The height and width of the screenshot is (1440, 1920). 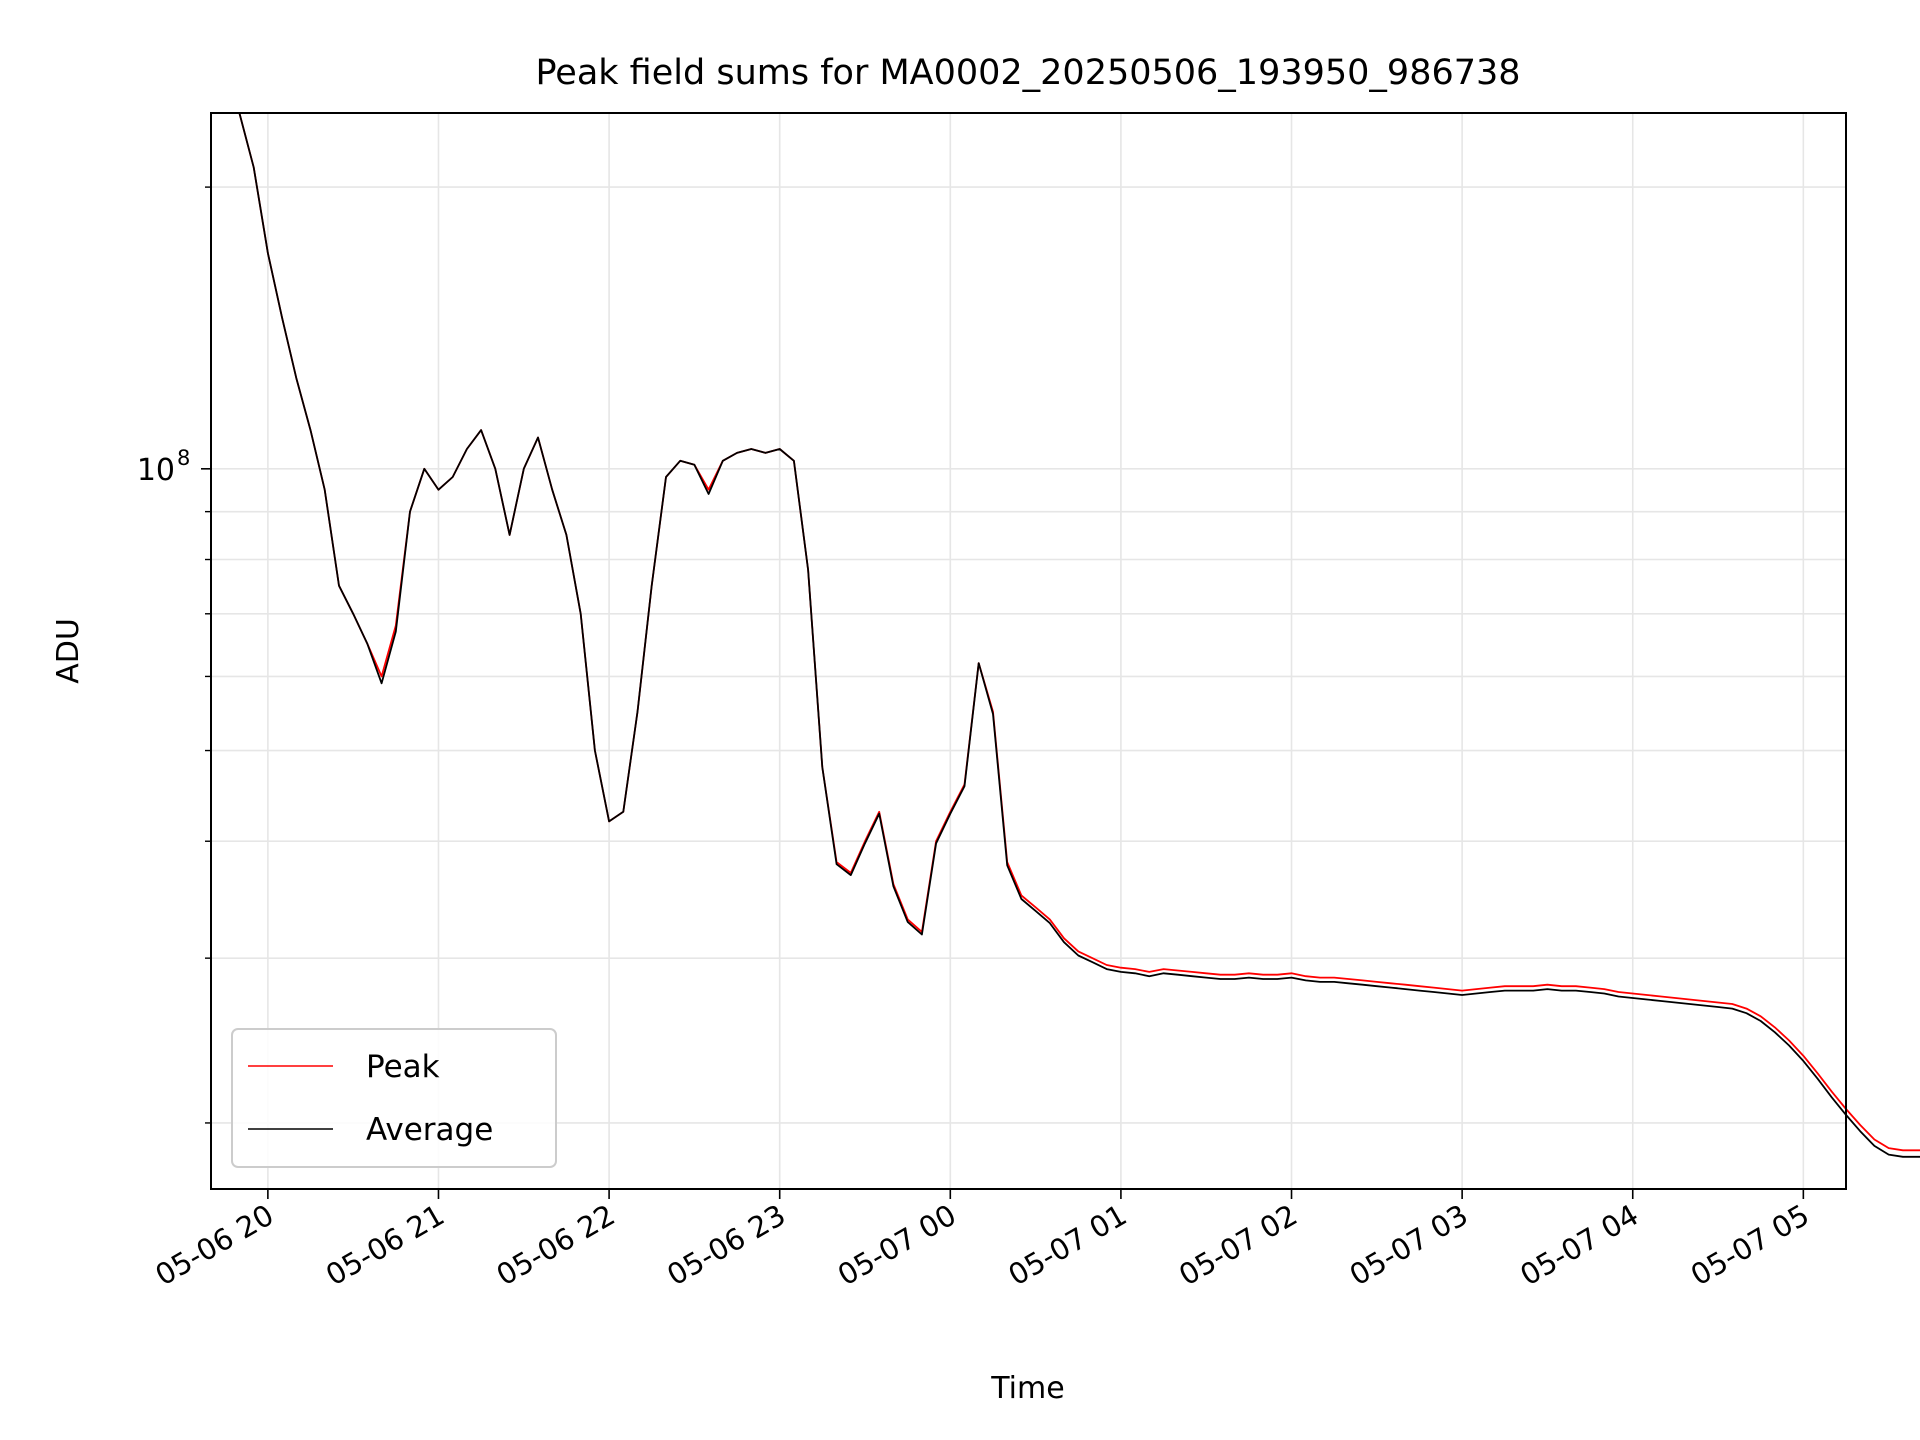 What do you see at coordinates (429, 1130) in the screenshot?
I see `legend-label-average: Average` at bounding box center [429, 1130].